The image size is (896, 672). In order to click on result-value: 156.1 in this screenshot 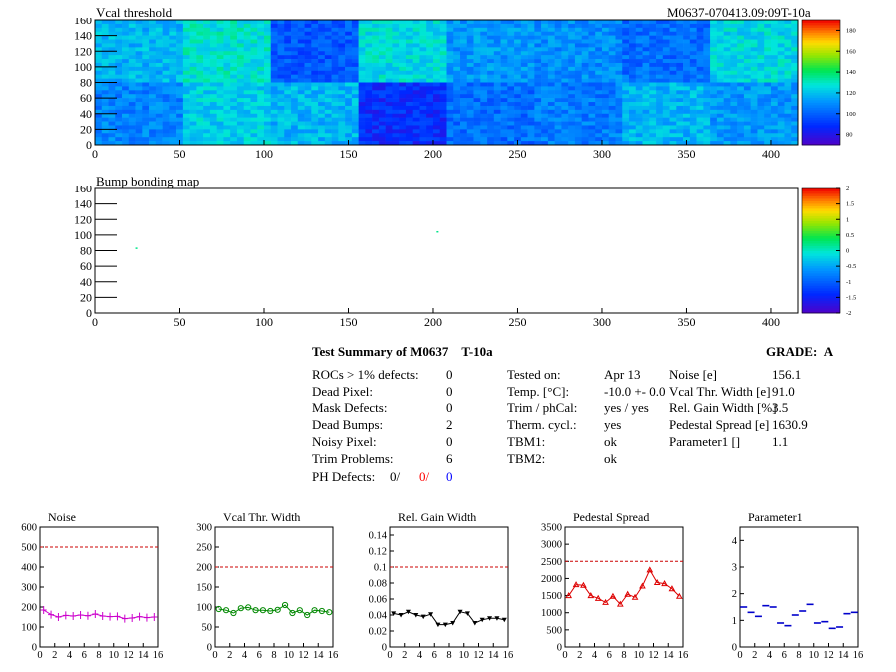, I will do `click(787, 374)`.